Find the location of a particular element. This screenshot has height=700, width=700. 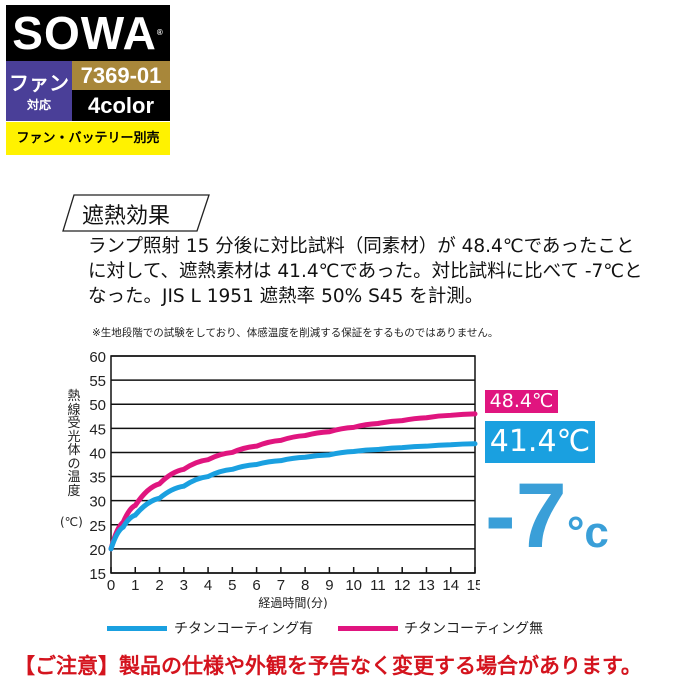

x-tick-label: 8 is located at coordinates (305, 585).